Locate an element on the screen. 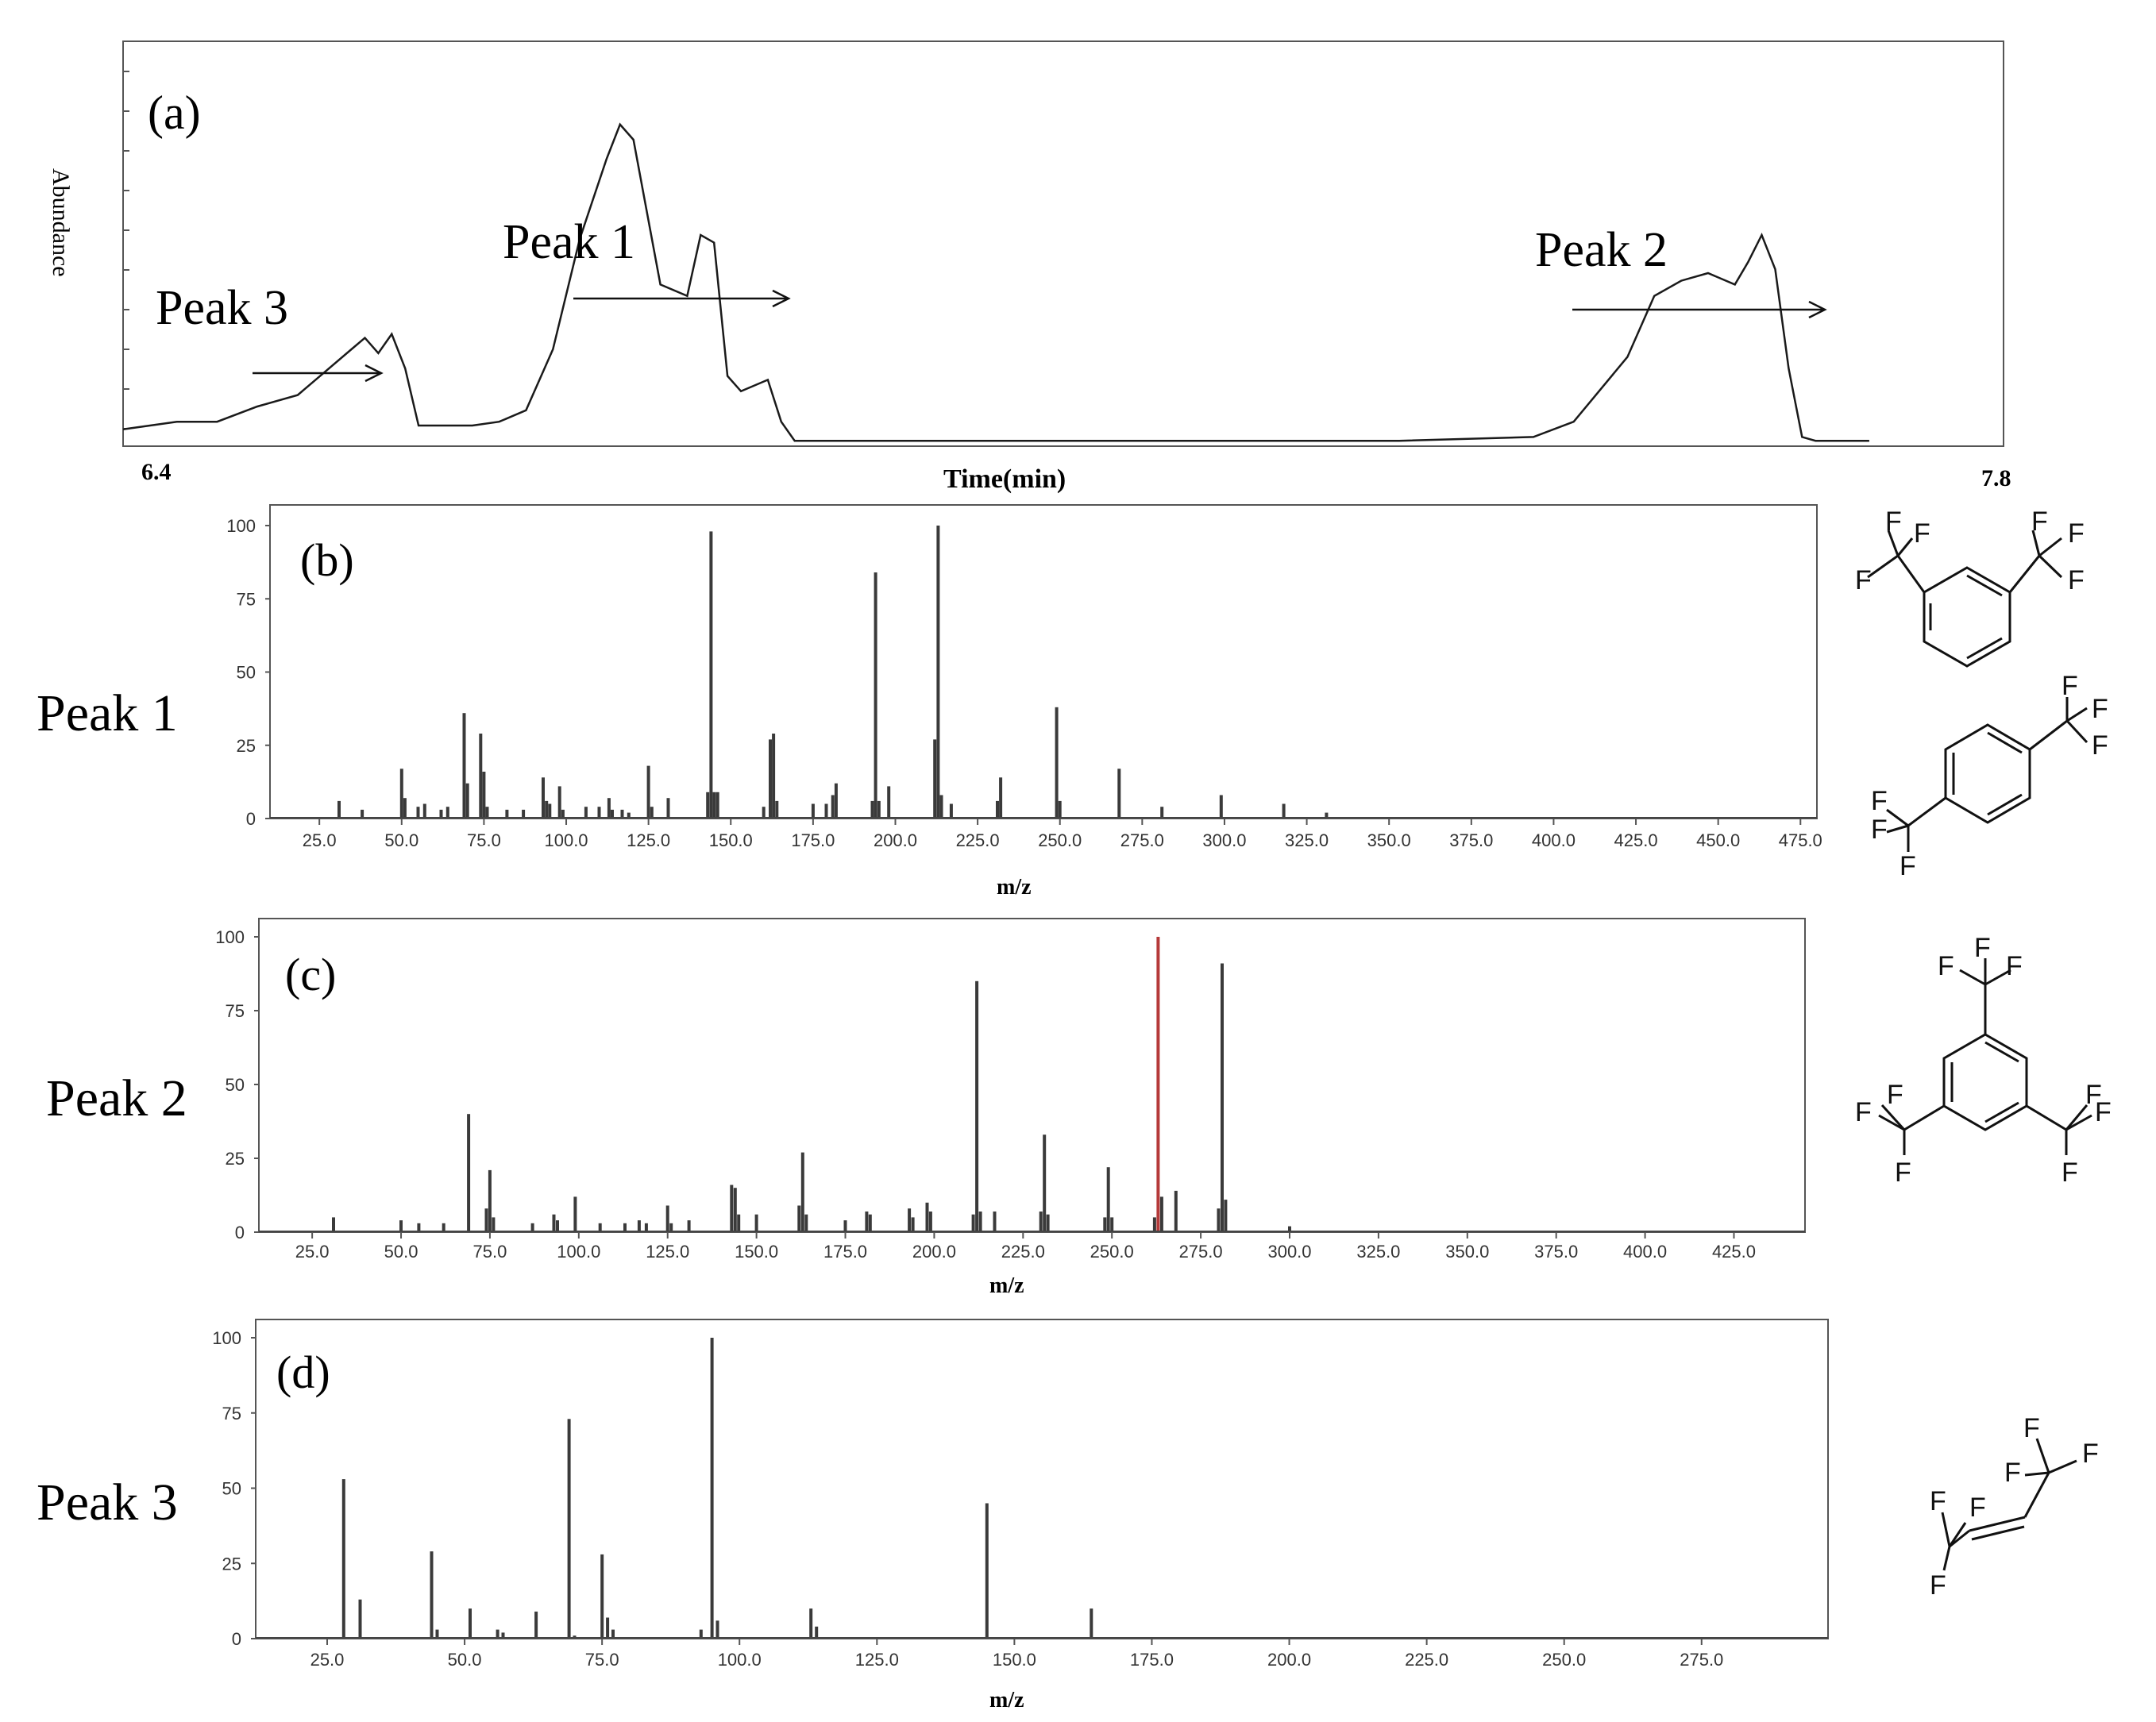  row-label-peak-3: Peak 3 is located at coordinates (108, 1502).